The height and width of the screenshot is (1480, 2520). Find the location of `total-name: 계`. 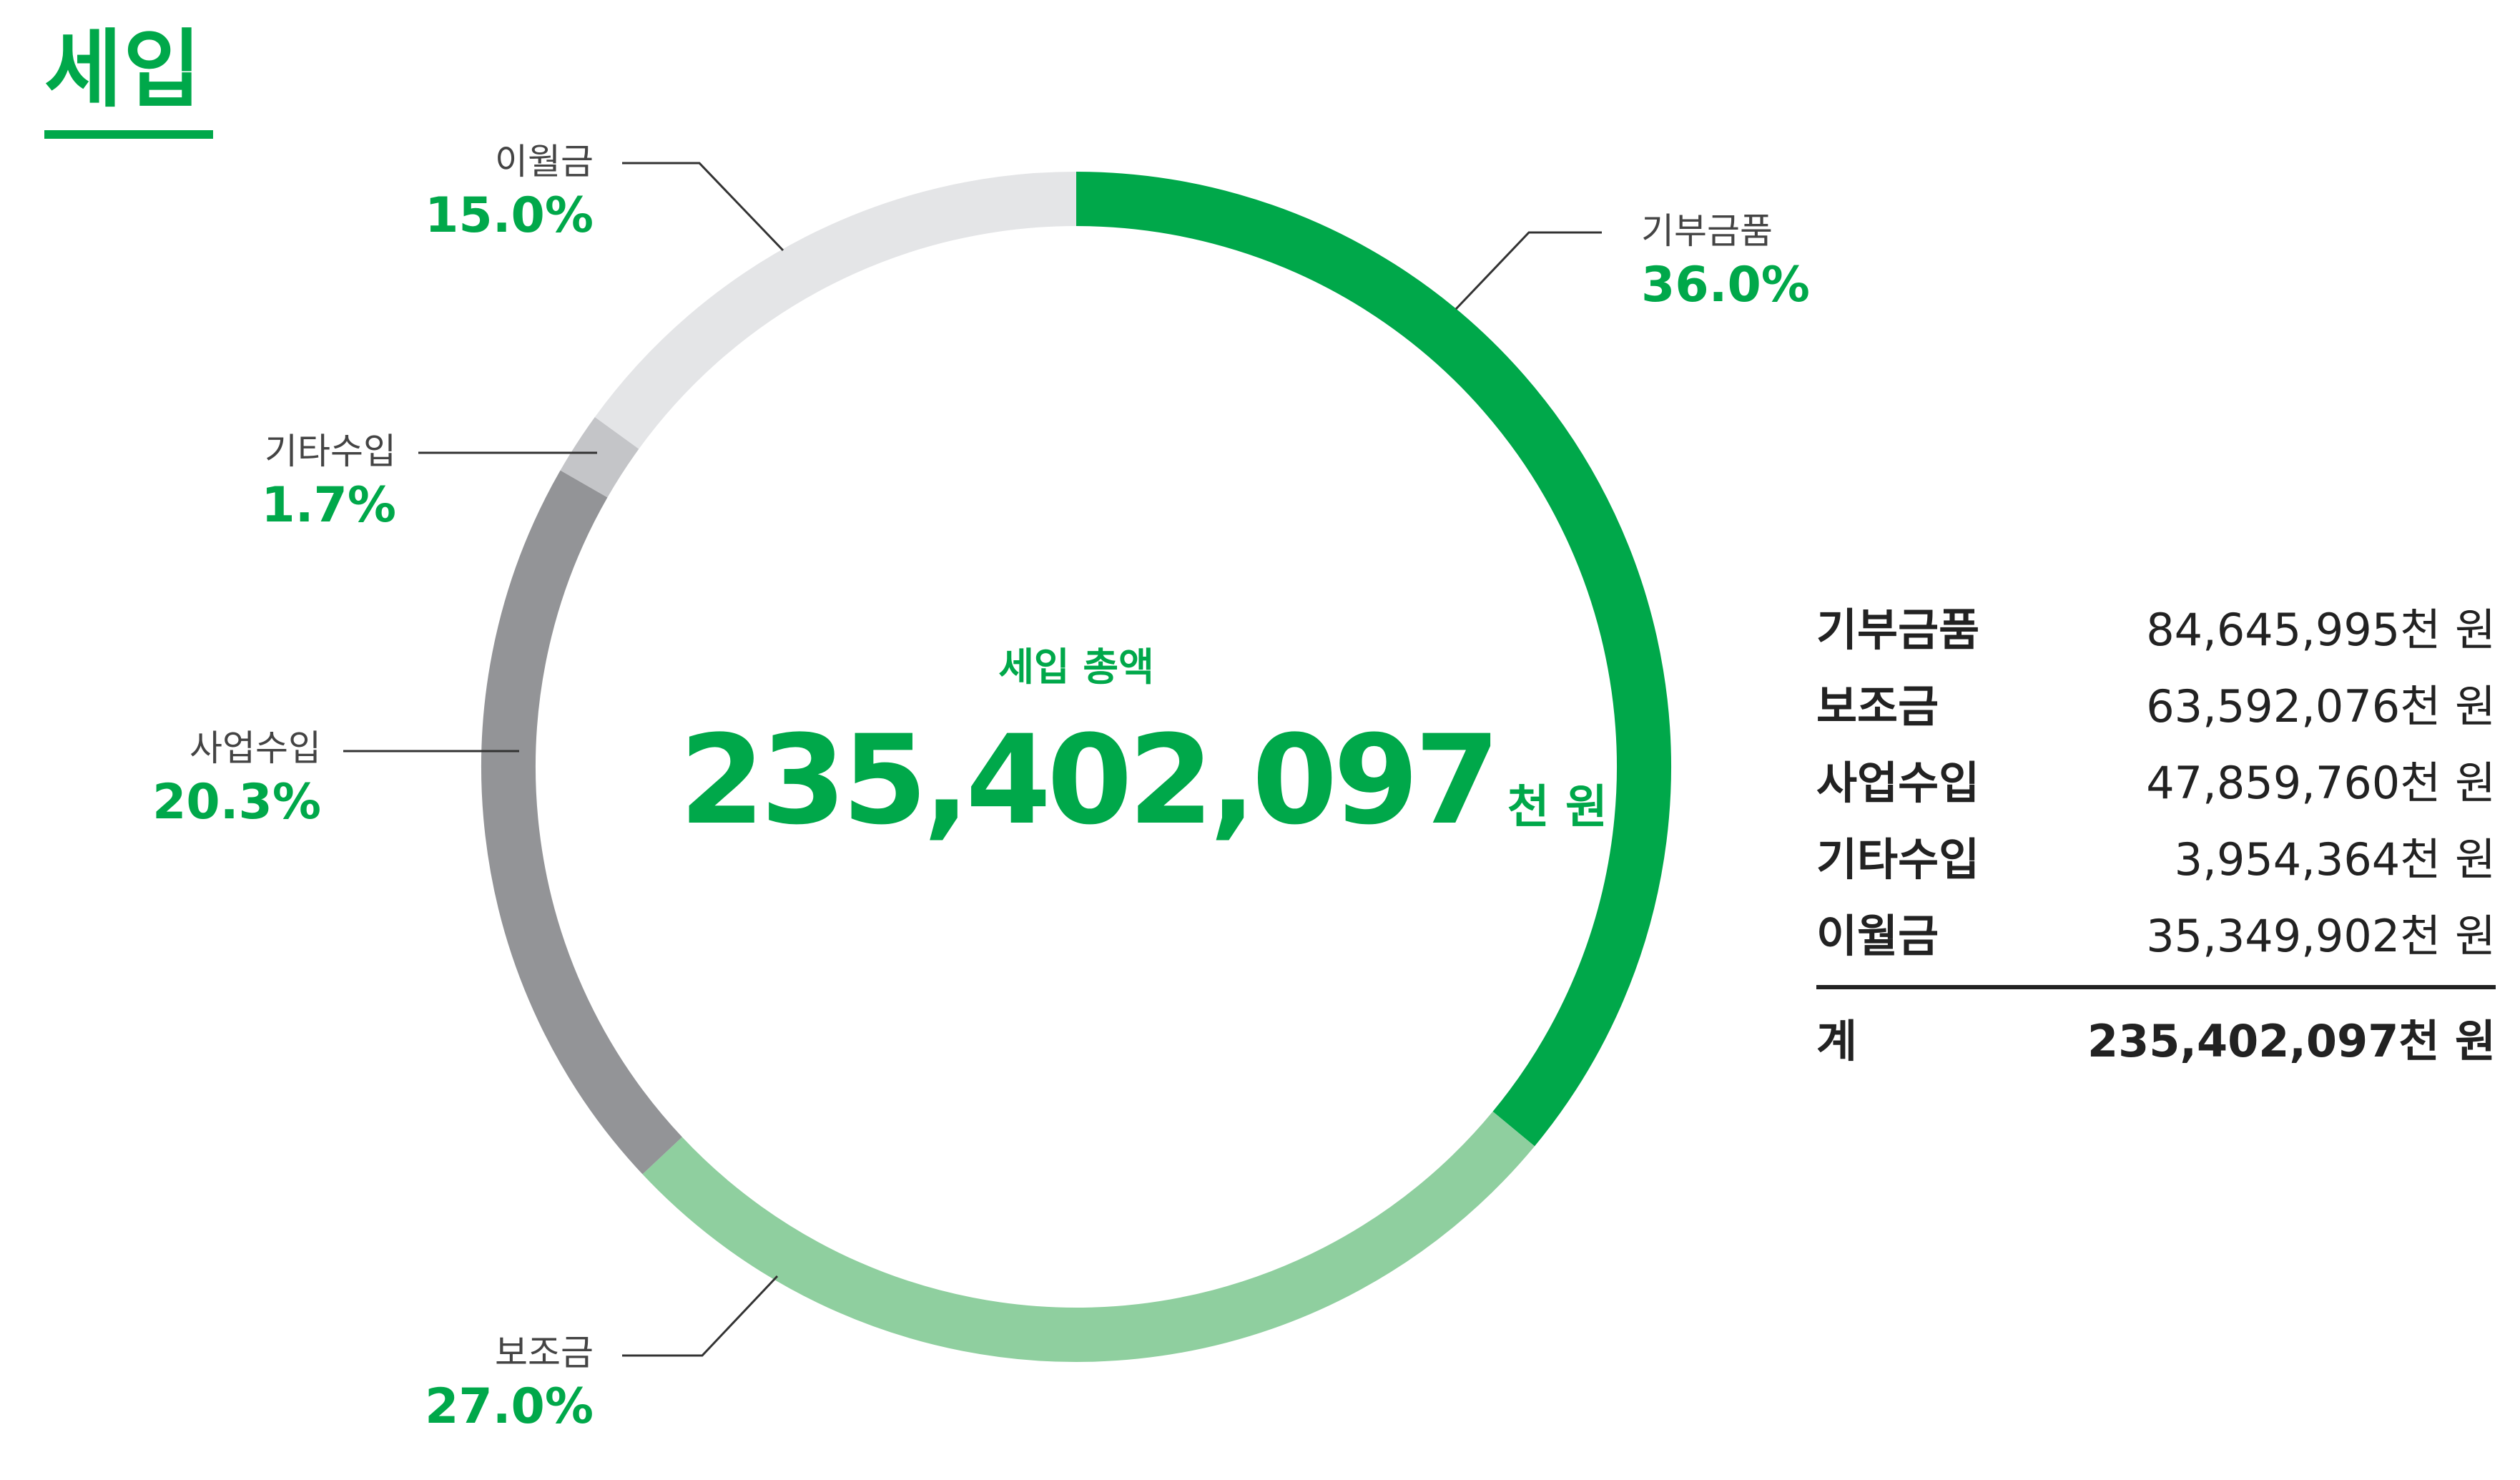

total-name: 계 is located at coordinates (1837, 1041).